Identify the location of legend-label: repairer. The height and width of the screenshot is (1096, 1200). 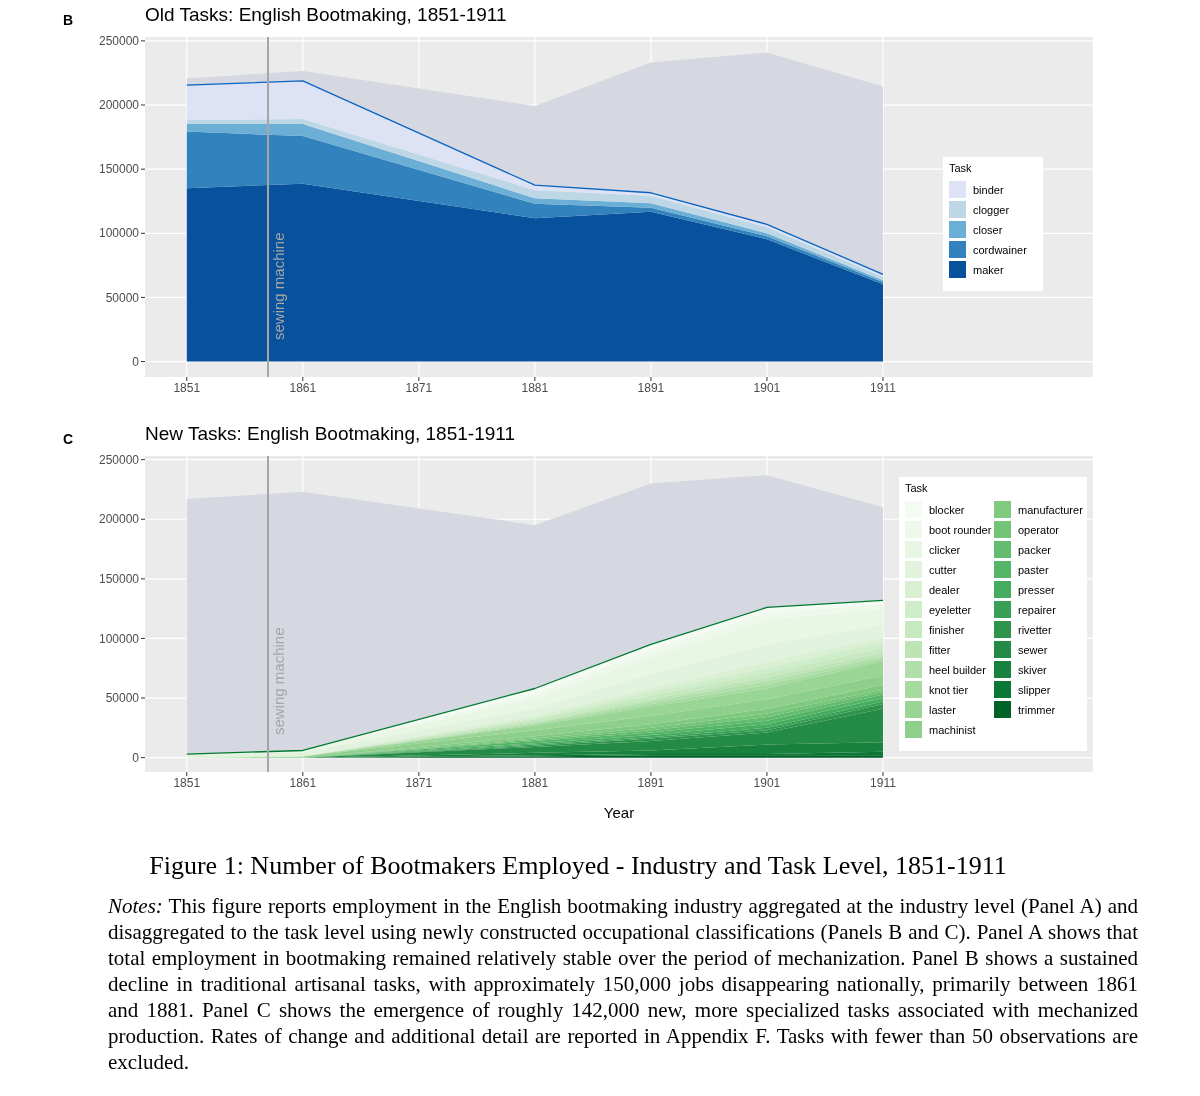
(1037, 609).